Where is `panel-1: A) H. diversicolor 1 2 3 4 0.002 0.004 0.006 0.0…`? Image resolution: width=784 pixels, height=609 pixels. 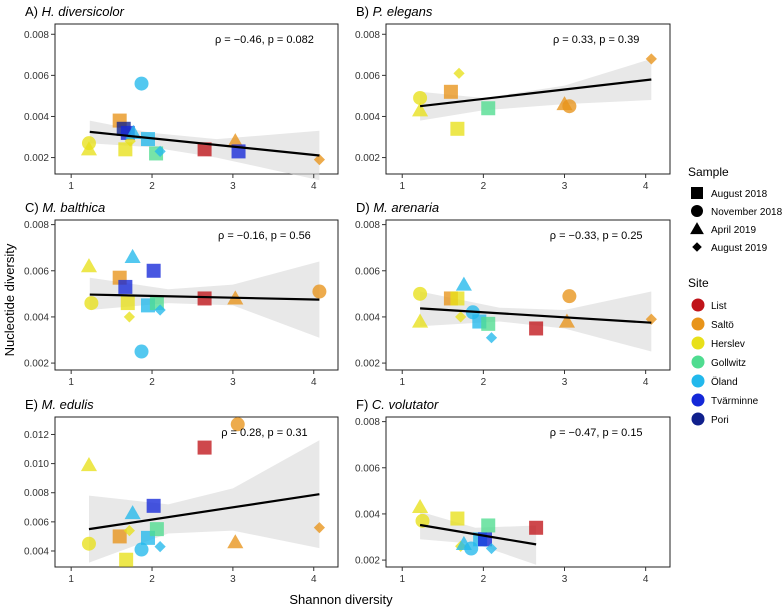 panel-1: A) H. diversicolor 1 2 3 4 0.002 0.004 0.006 0.0… is located at coordinates (181, 98).